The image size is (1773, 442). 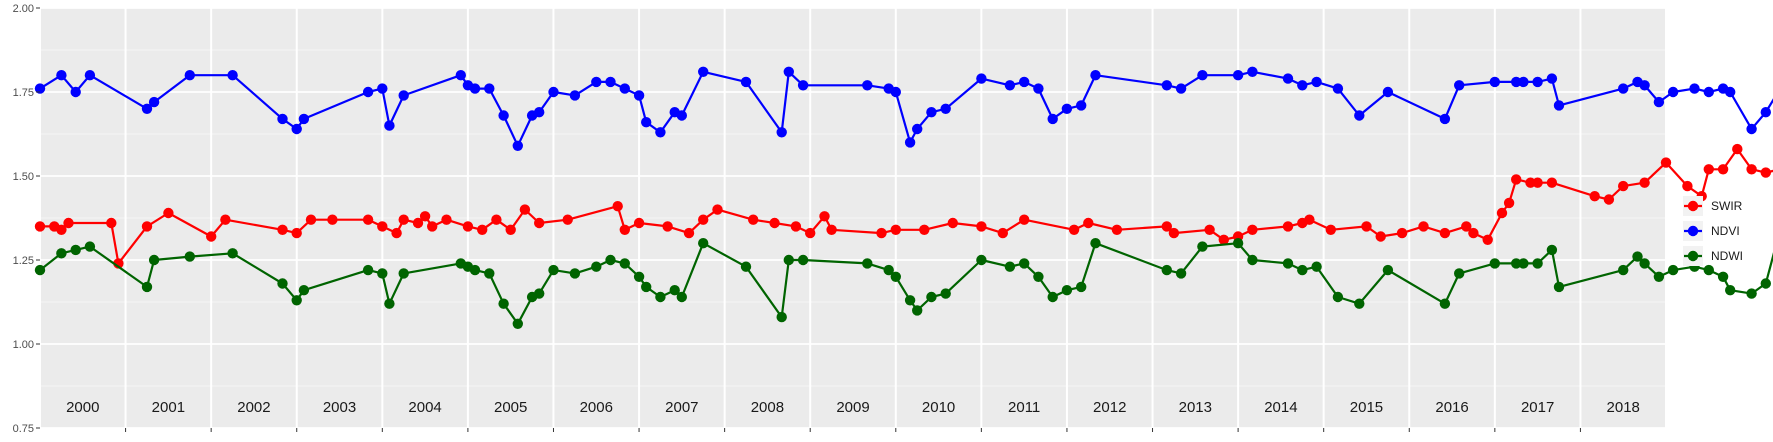 I want to click on year-label: 2003, so click(x=339, y=407).